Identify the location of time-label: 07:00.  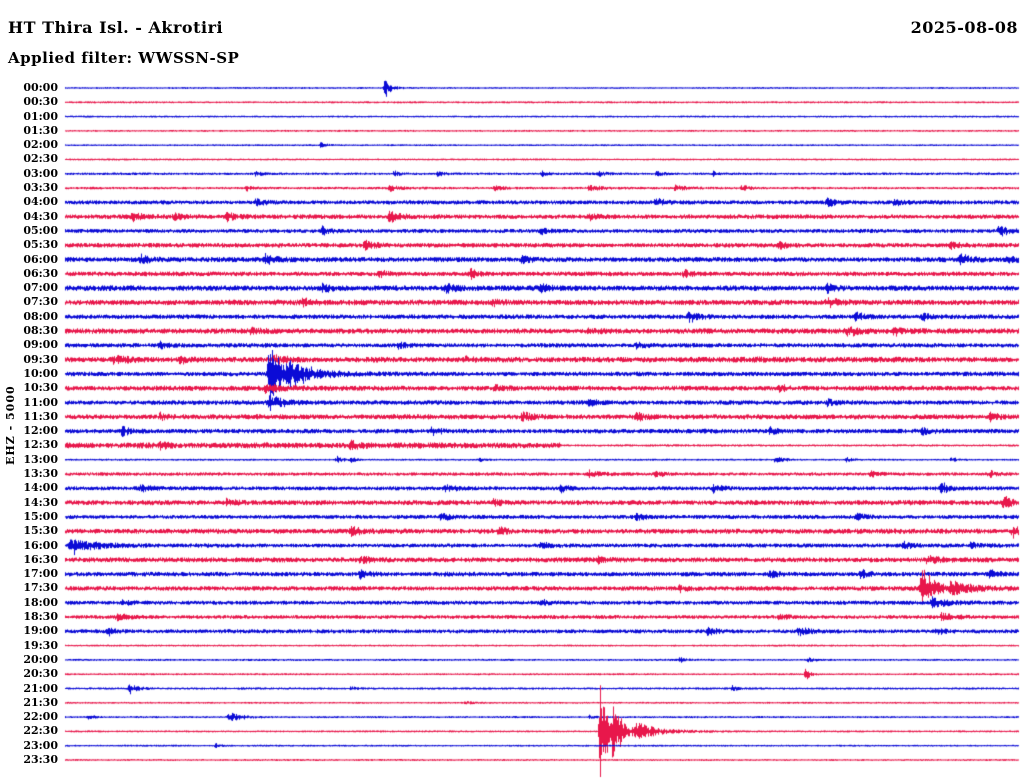
(40, 288).